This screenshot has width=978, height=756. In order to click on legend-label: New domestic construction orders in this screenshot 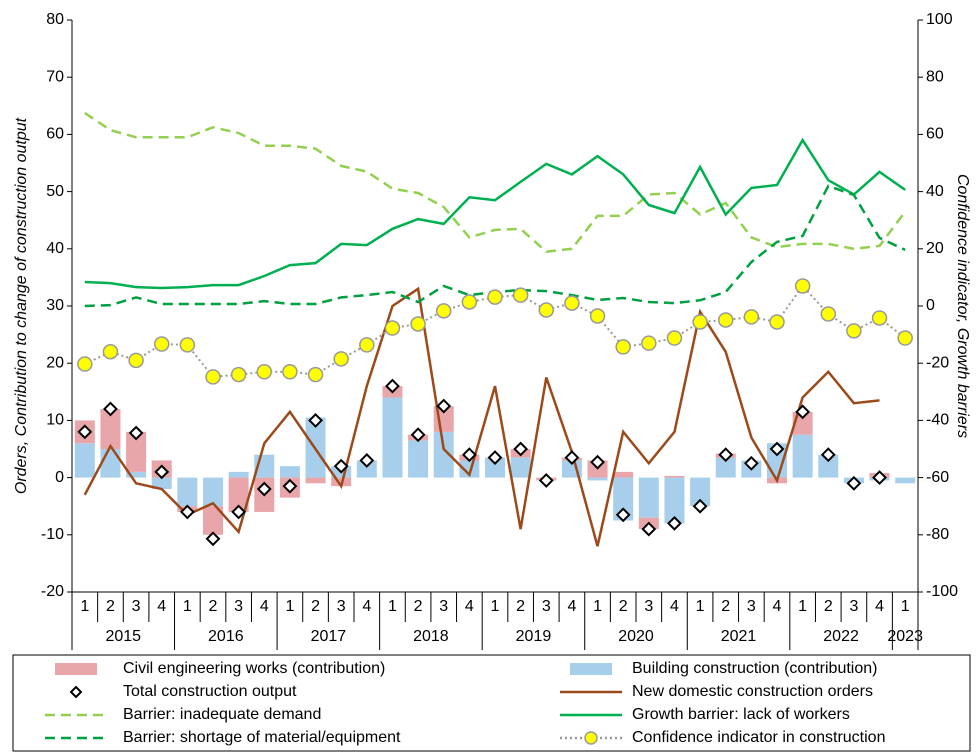, I will do `click(752, 691)`.